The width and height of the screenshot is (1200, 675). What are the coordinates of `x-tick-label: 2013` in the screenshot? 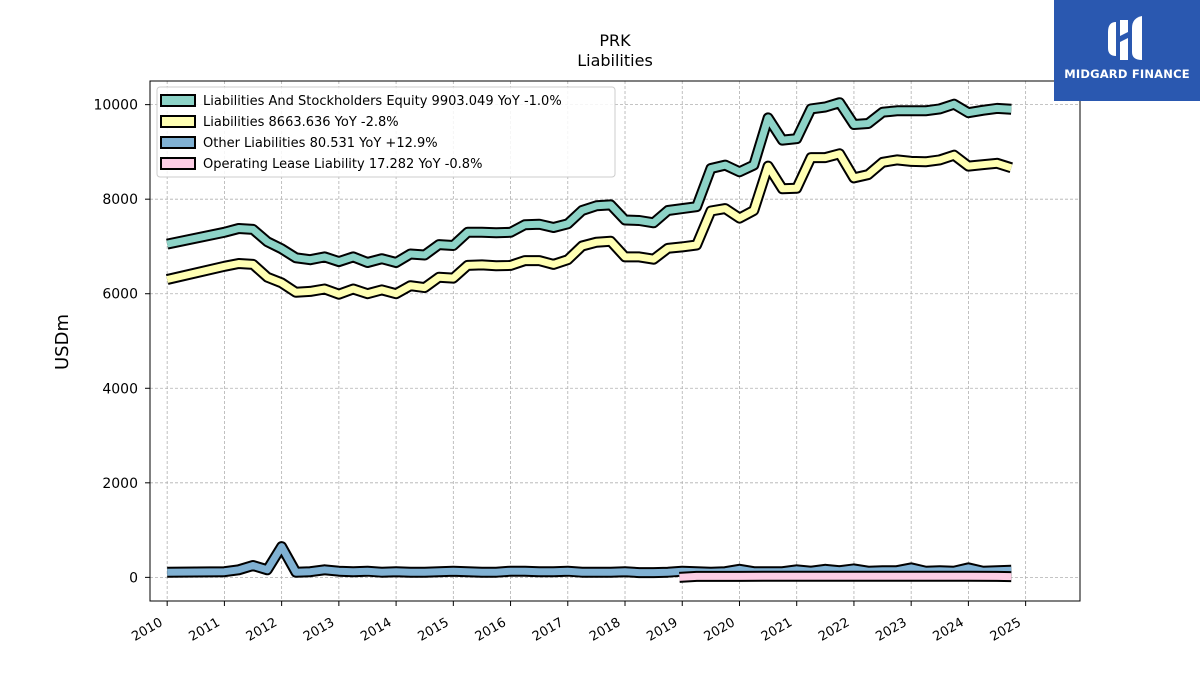 It's located at (319, 630).